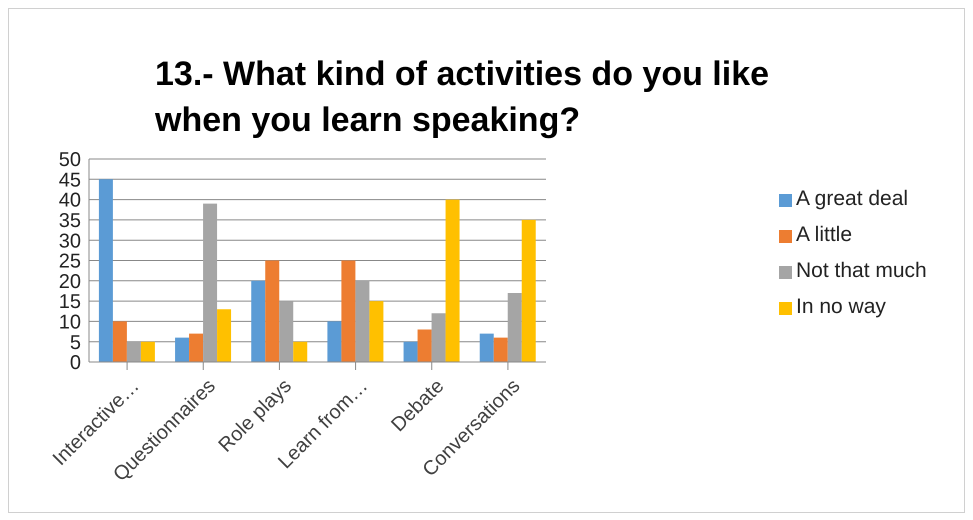  Describe the element at coordinates (75, 363) in the screenshot. I see `y-tick-label: 0` at that location.